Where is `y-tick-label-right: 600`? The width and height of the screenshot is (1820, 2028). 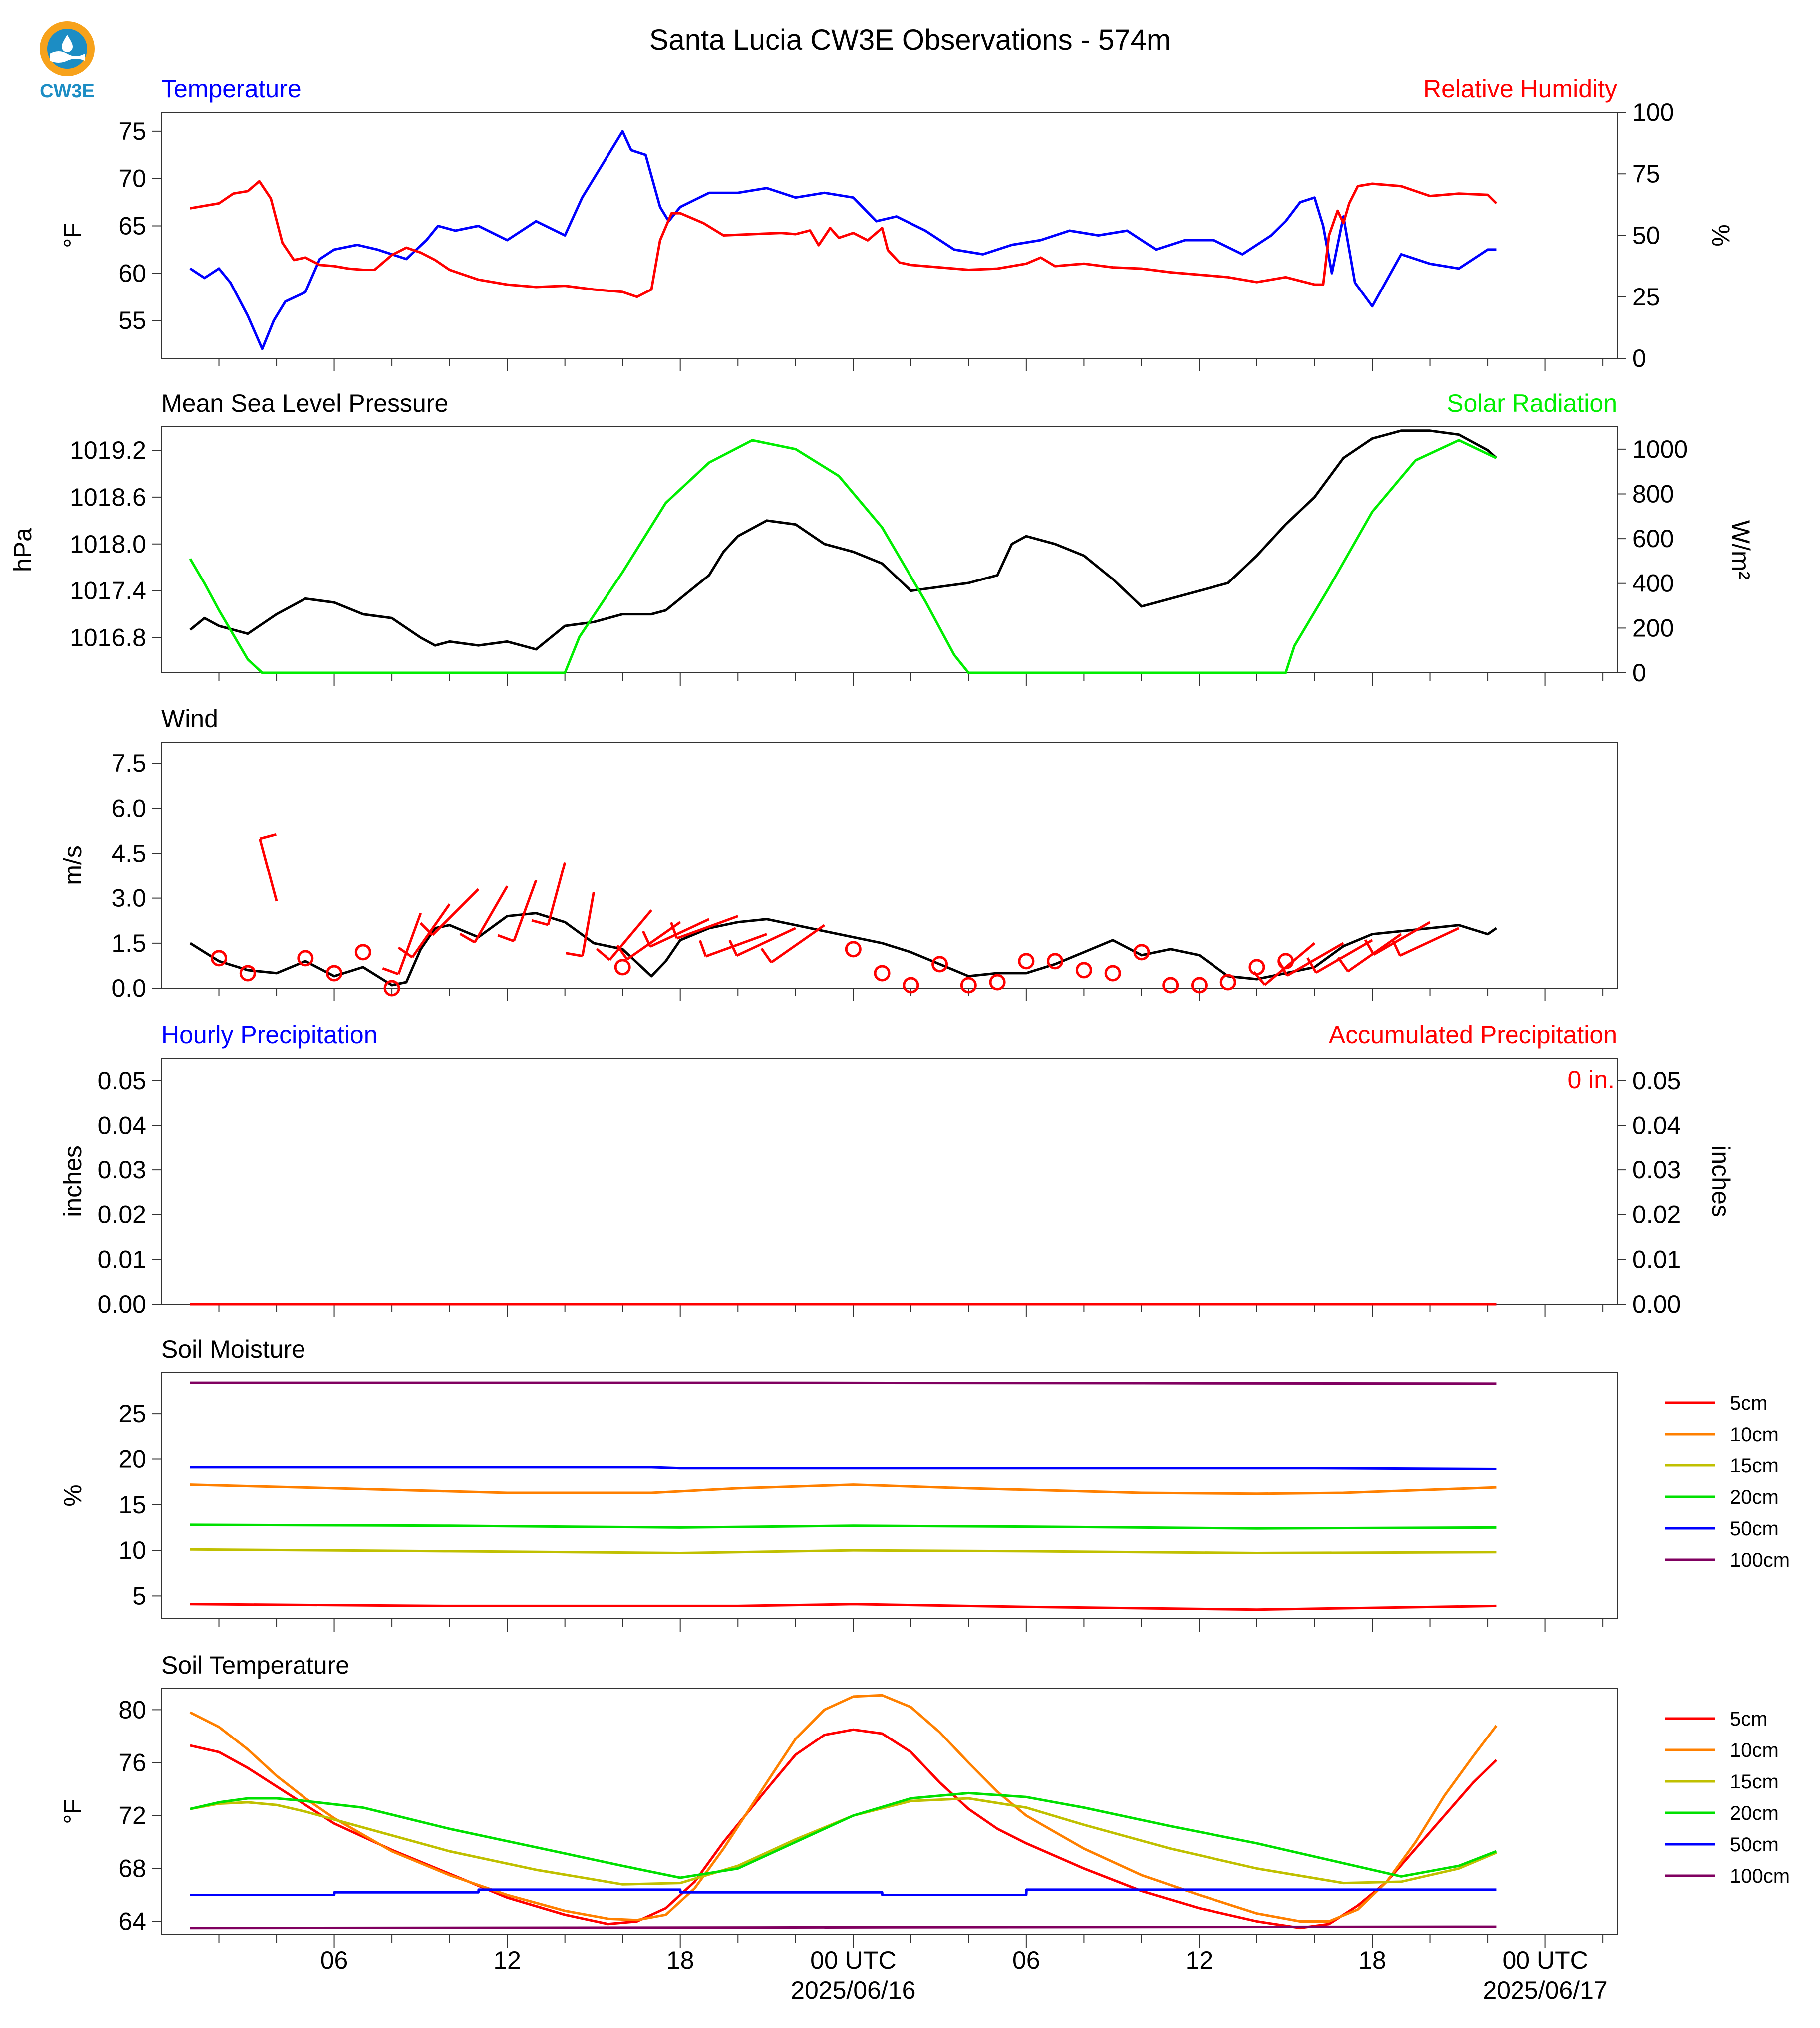 y-tick-label-right: 600 is located at coordinates (1653, 539).